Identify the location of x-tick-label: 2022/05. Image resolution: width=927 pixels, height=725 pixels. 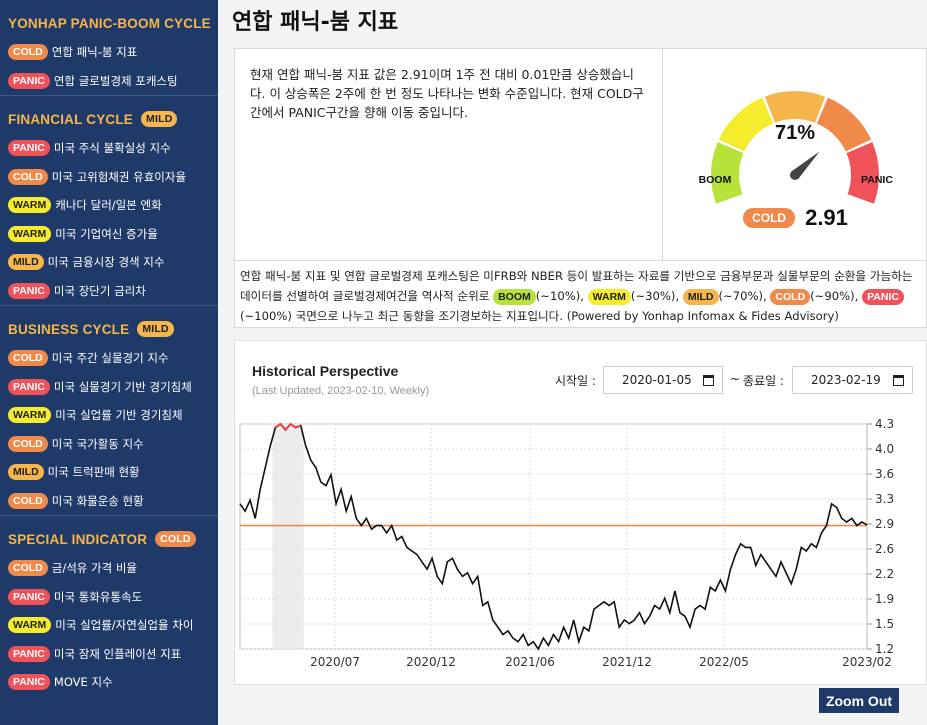
(724, 662).